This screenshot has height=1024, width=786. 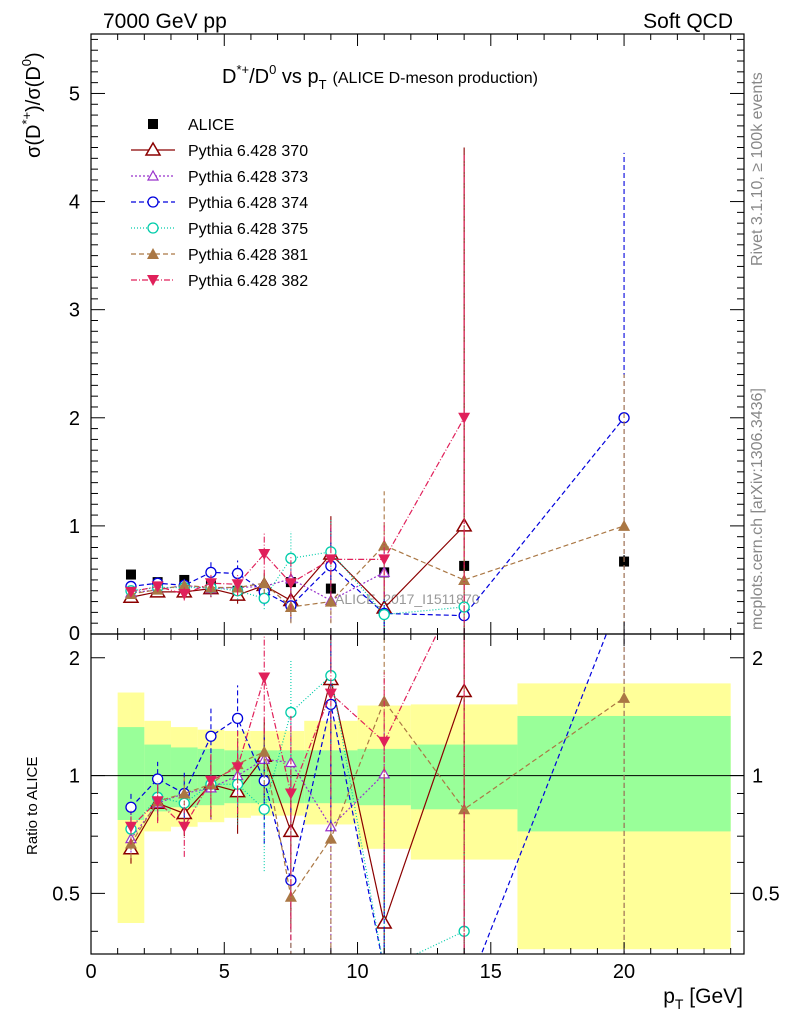 I want to click on legend-entry-0: ALICE, so click(x=191, y=125).